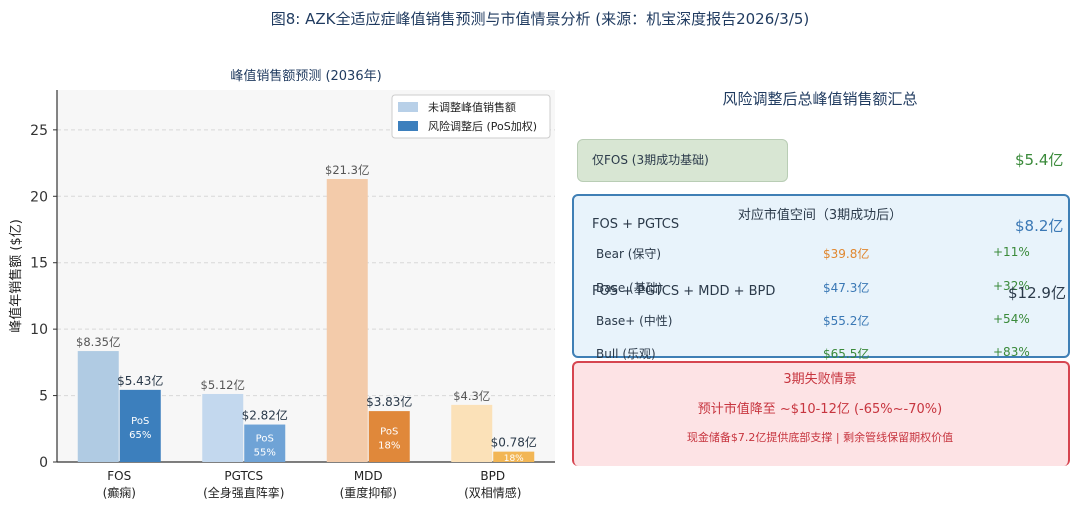 This screenshot has height=512, width=1080. Describe the element at coordinates (636, 224) in the screenshot. I see `fos-pgtcs-label: FOS + PGTCS` at that location.